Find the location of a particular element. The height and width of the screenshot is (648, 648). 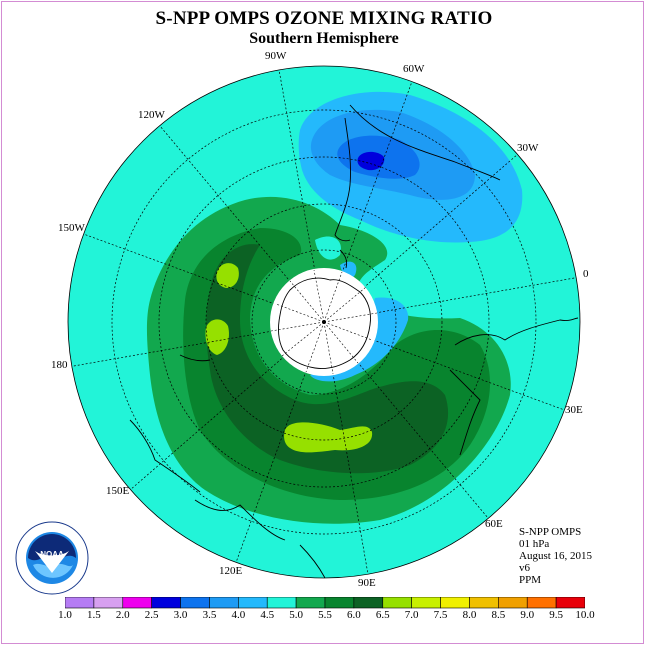

meta-instrument: S-NPP OMPS is located at coordinates (550, 532).